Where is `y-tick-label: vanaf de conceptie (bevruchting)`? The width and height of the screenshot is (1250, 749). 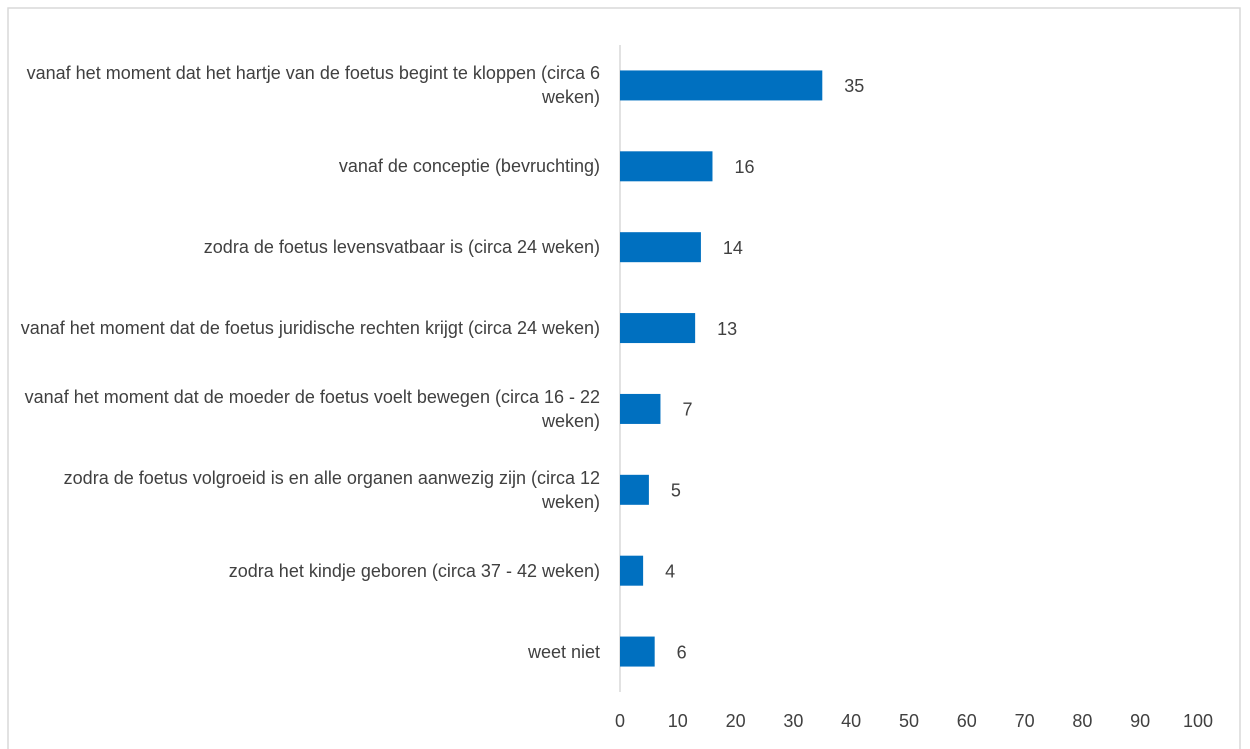
y-tick-label: vanaf de conceptie (bevruchting) is located at coordinates (469, 166).